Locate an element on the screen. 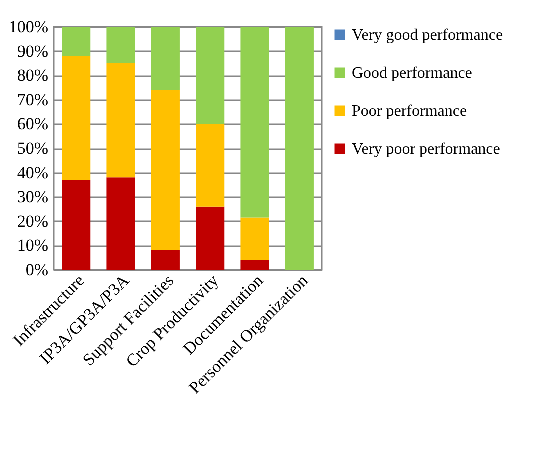  y-tick-label: 70% is located at coordinates (32, 100).